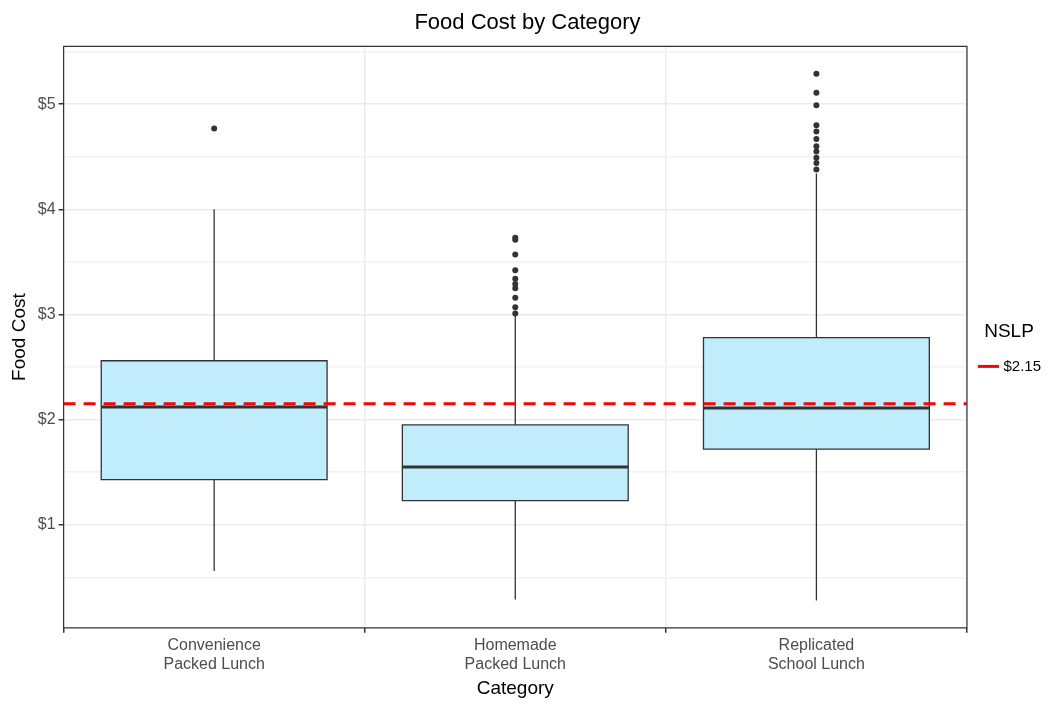 This screenshot has height=708, width=1061. I want to click on y-tick-label: $2, so click(46, 419).